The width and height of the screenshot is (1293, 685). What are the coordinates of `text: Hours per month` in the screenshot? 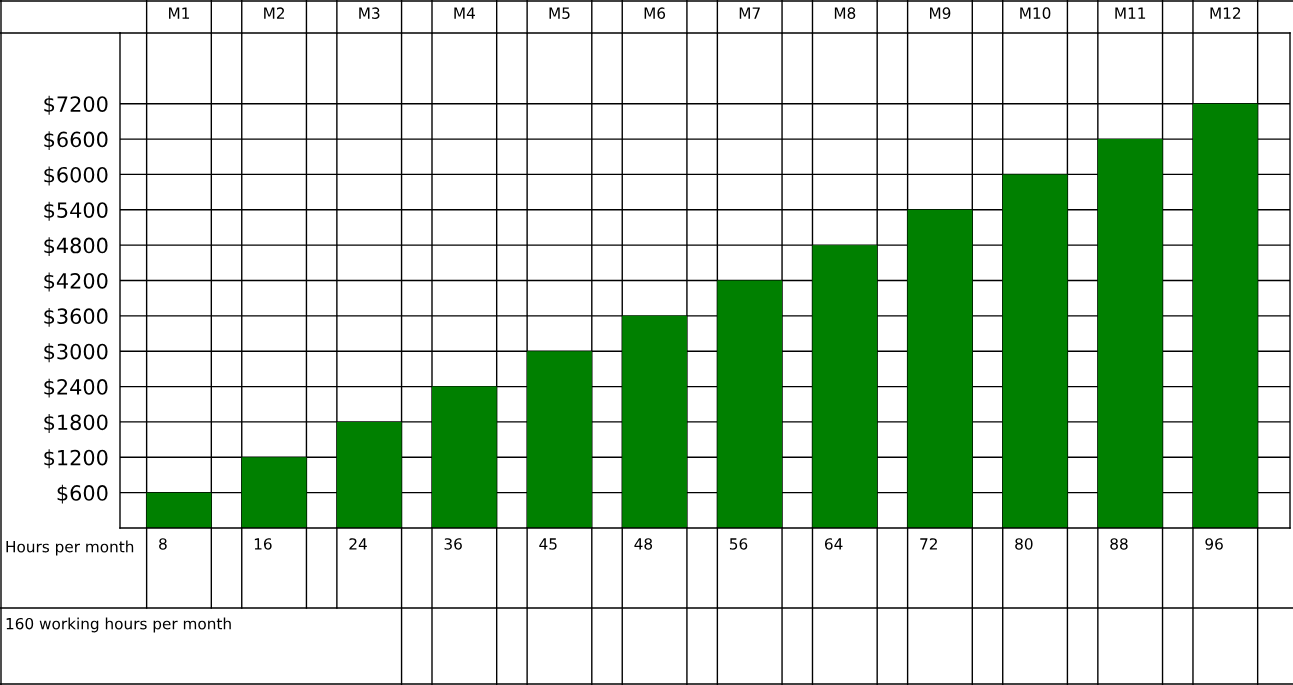 It's located at (70, 548).